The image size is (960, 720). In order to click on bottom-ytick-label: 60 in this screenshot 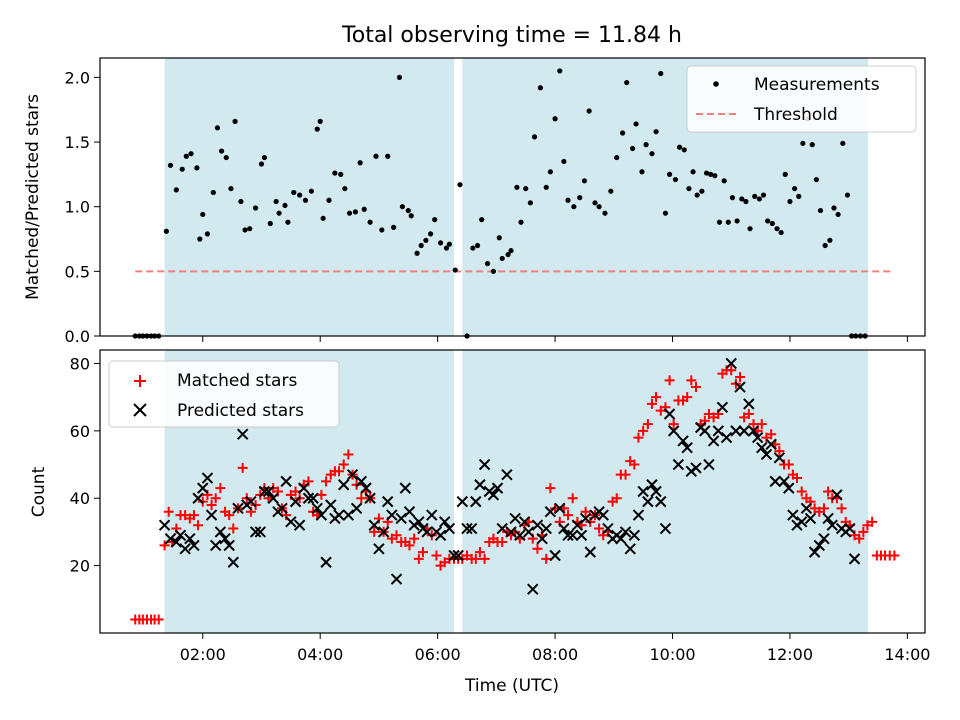, I will do `click(80, 431)`.